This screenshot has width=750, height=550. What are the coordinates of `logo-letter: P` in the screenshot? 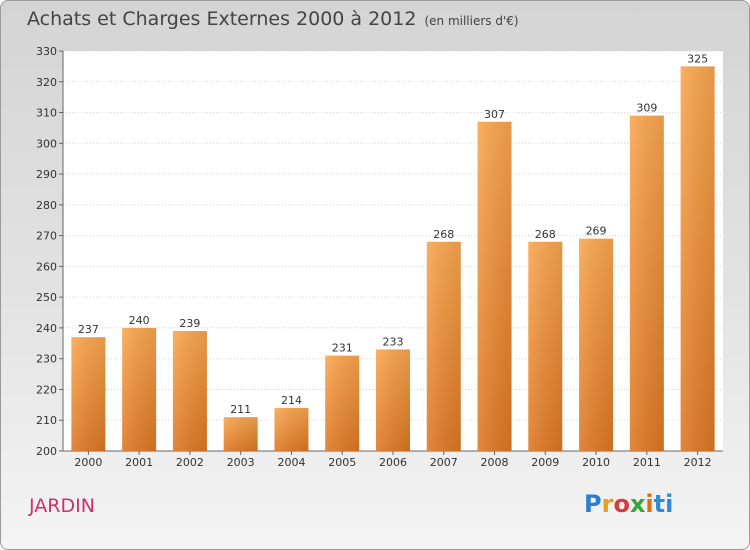 It's located at (593, 504).